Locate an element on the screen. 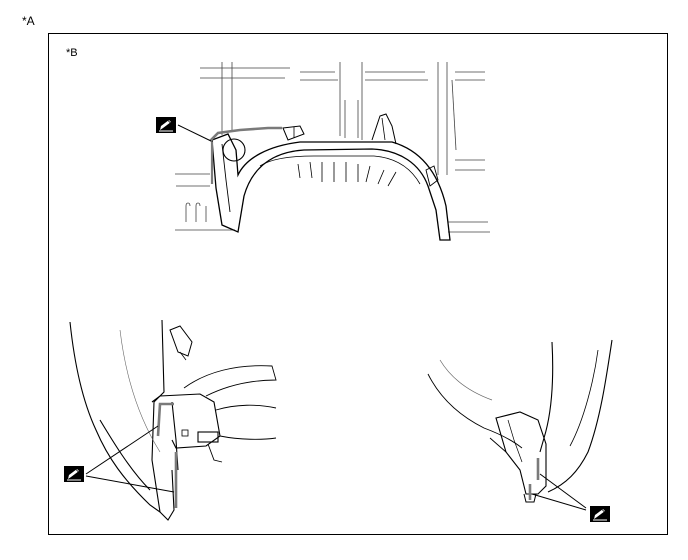 The width and height of the screenshot is (688, 560). leader-lines-bottom-right is located at coordinates (559, 492).